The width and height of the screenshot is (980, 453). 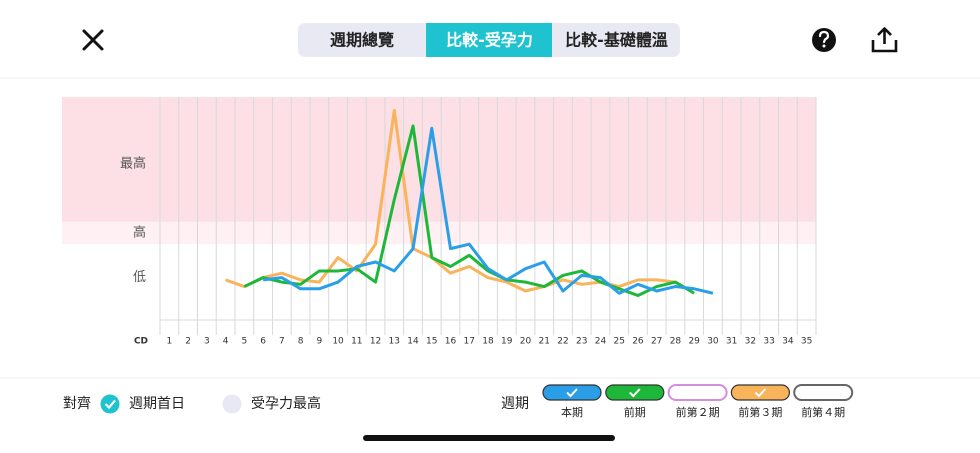 I want to click on legend-toggle: 前第３期, so click(x=760, y=401).